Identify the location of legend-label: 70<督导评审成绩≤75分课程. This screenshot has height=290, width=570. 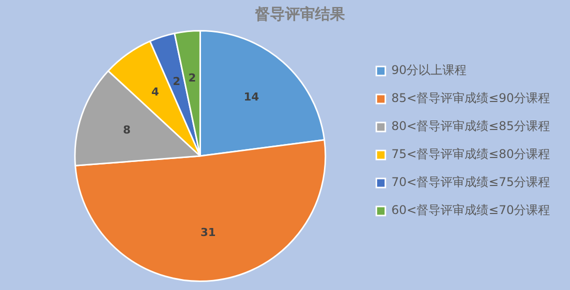
(470, 182).